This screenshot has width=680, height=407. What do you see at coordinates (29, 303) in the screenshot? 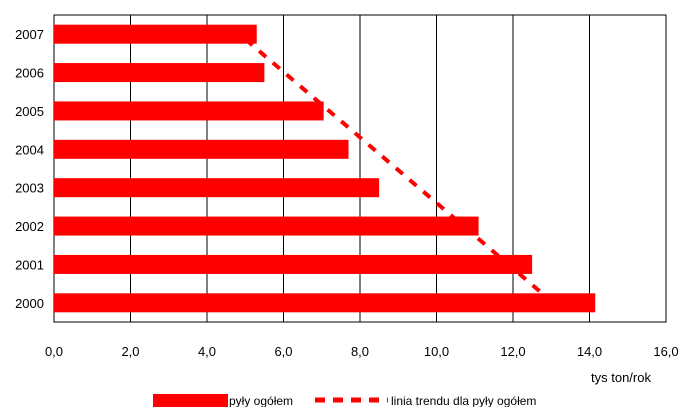
I see `y-tick-label: 2000` at bounding box center [29, 303].